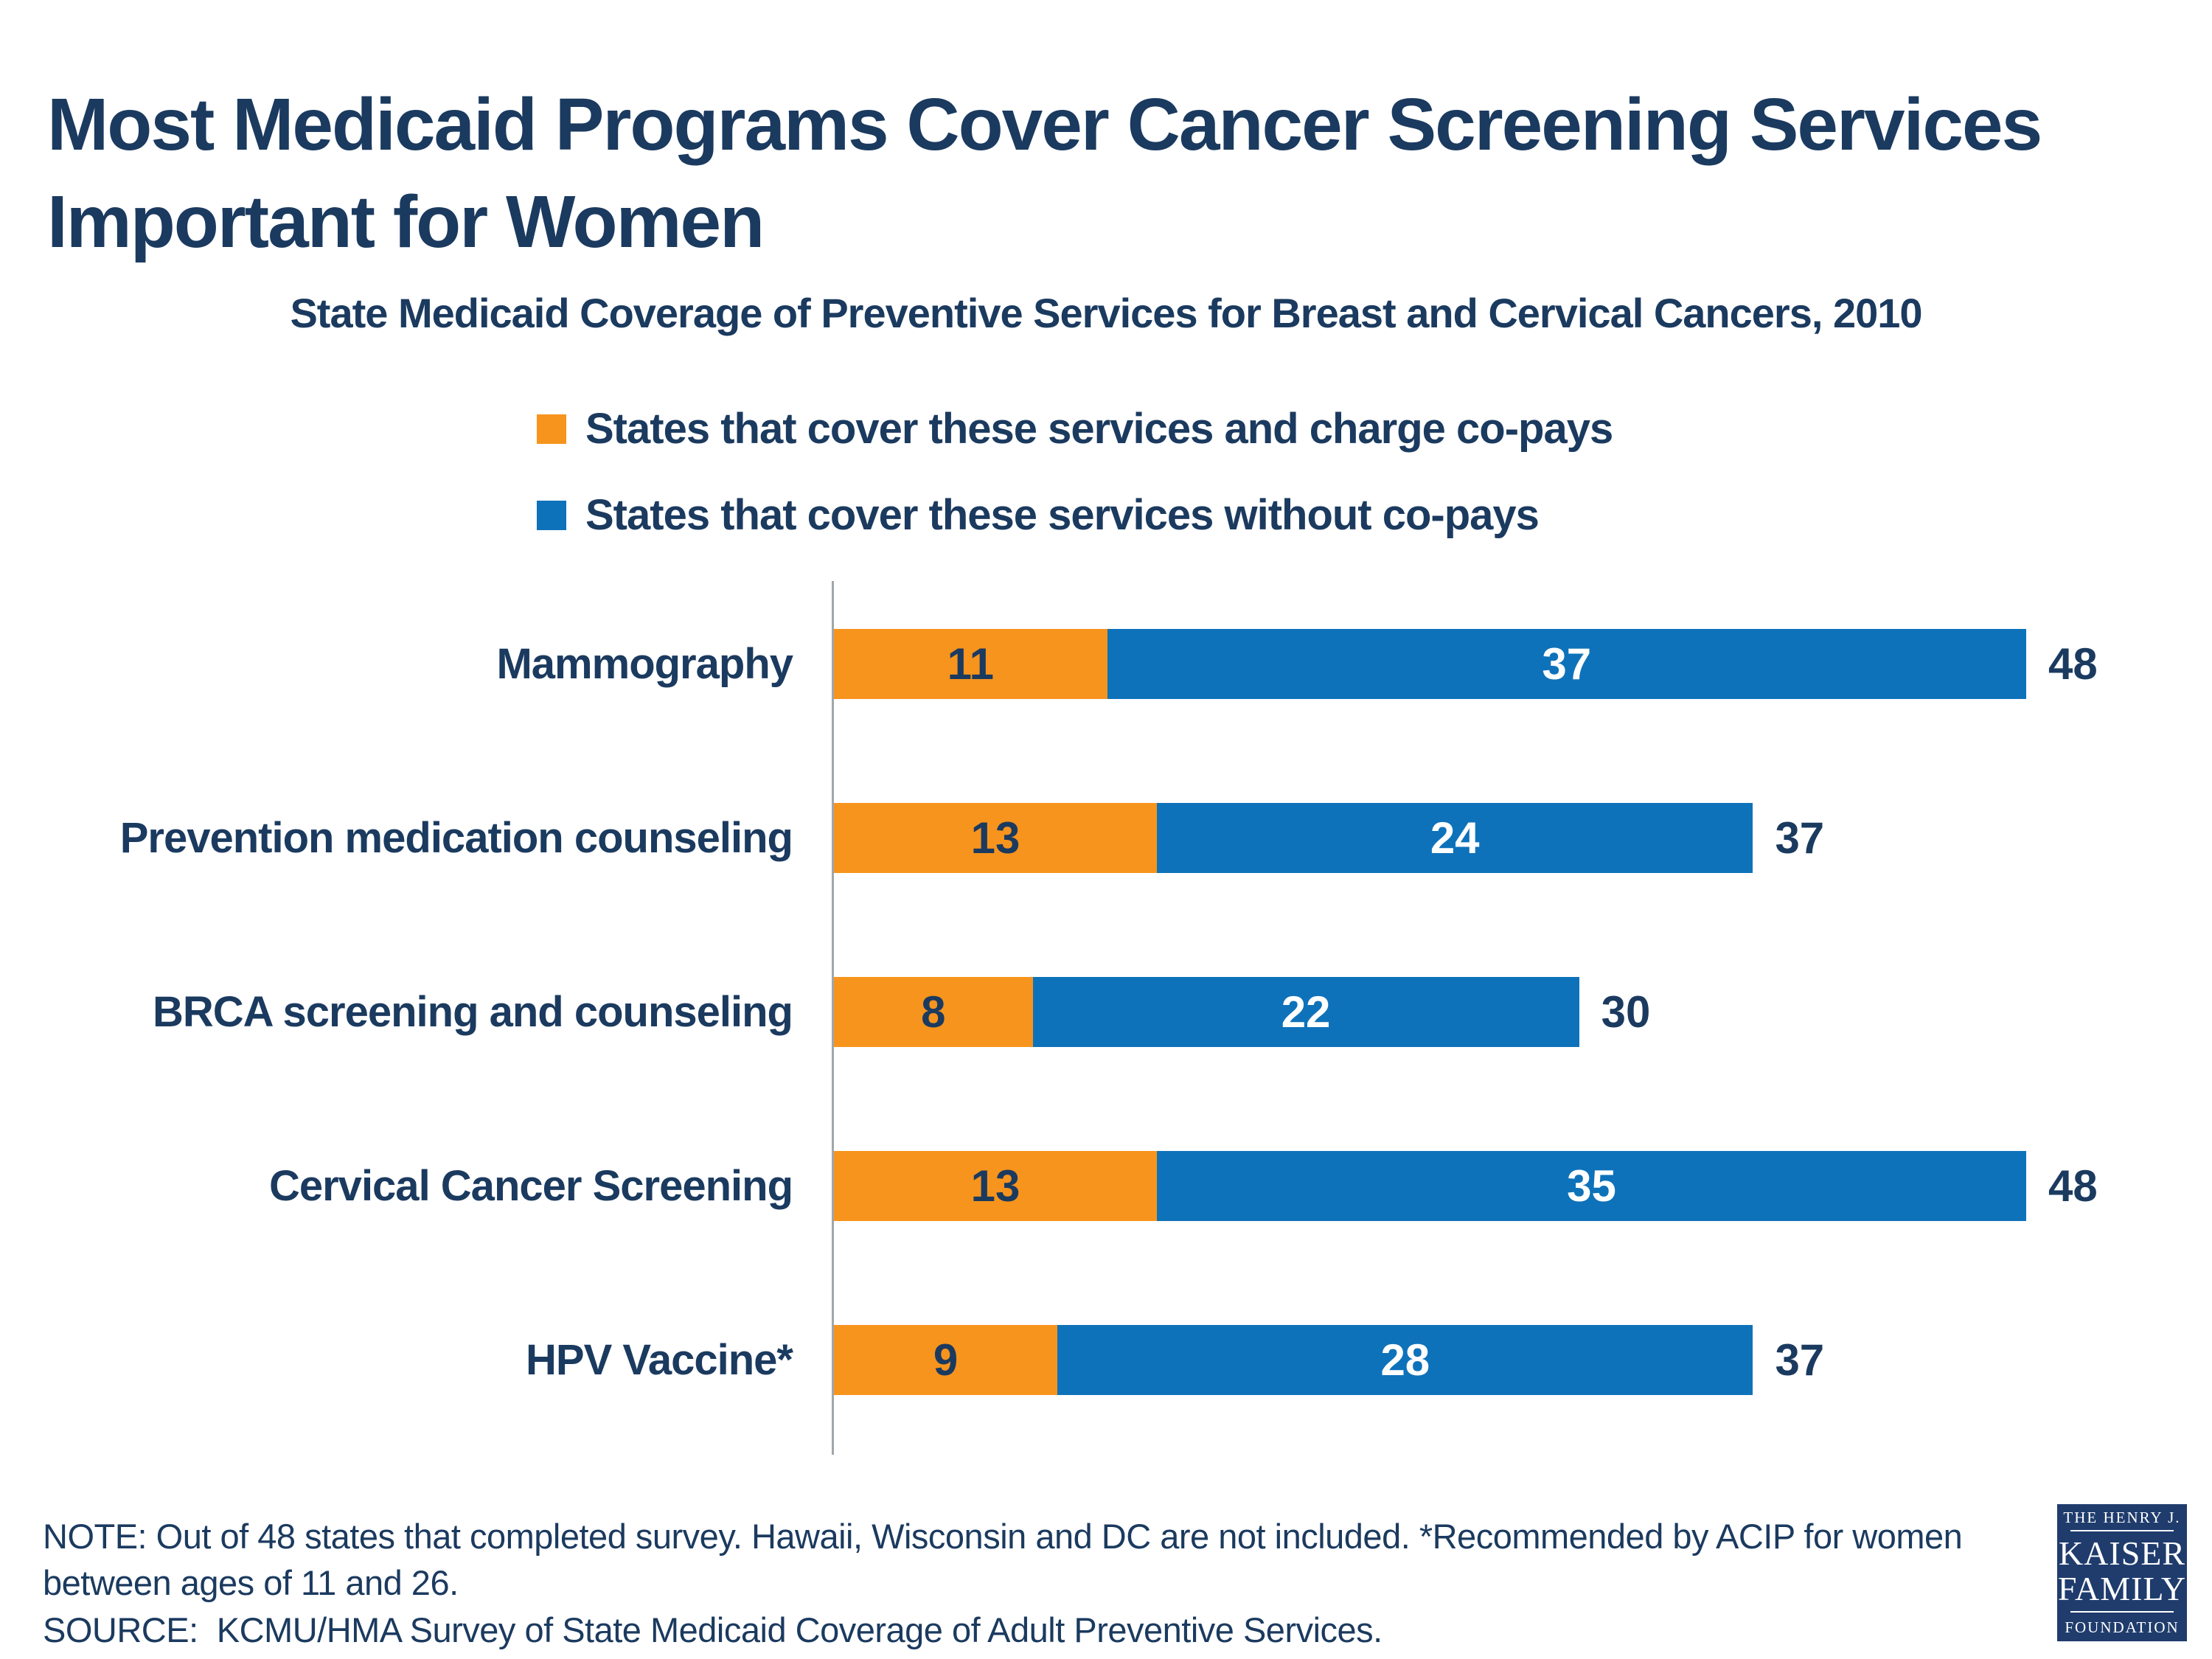 The image size is (2212, 1659). What do you see at coordinates (1626, 1012) in the screenshot?
I see `bar-total-label: 30` at bounding box center [1626, 1012].